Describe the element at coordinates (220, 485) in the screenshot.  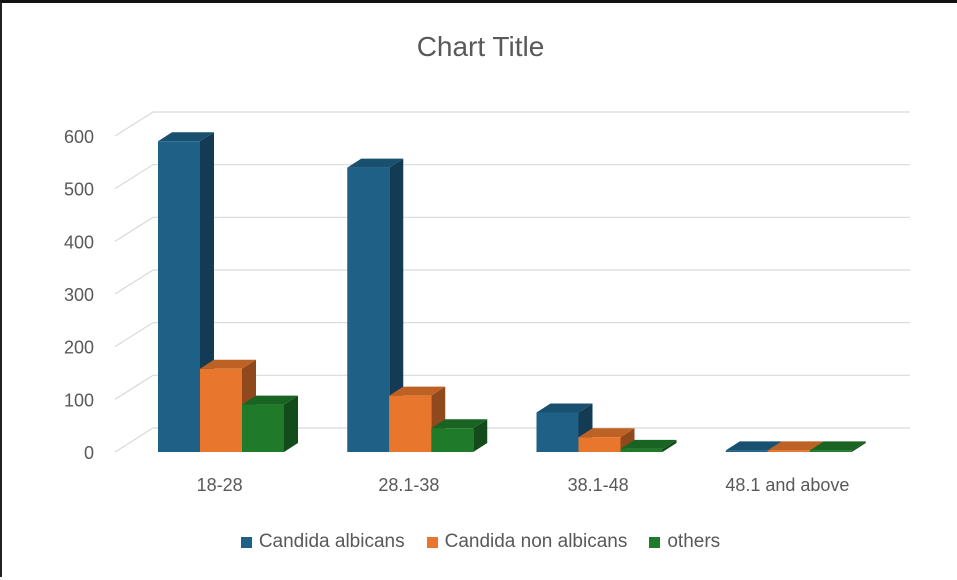
I see `x-tick-label: 18-28` at that location.